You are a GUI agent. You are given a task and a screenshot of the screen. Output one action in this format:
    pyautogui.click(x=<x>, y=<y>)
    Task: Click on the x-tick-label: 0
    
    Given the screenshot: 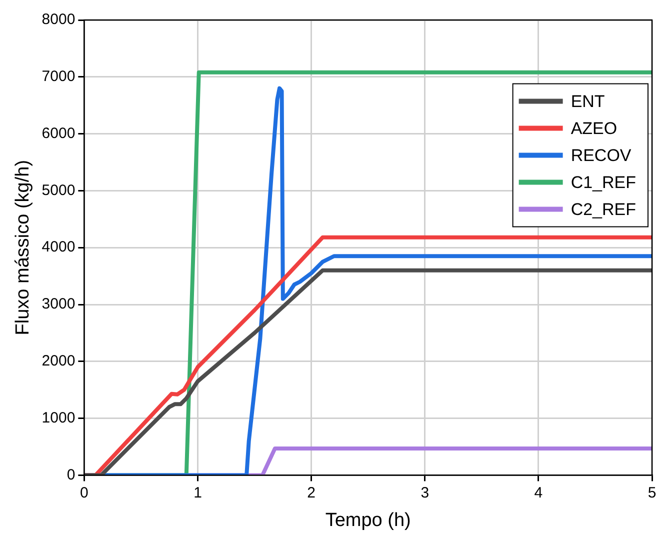 What is the action you would take?
    pyautogui.click(x=84, y=493)
    